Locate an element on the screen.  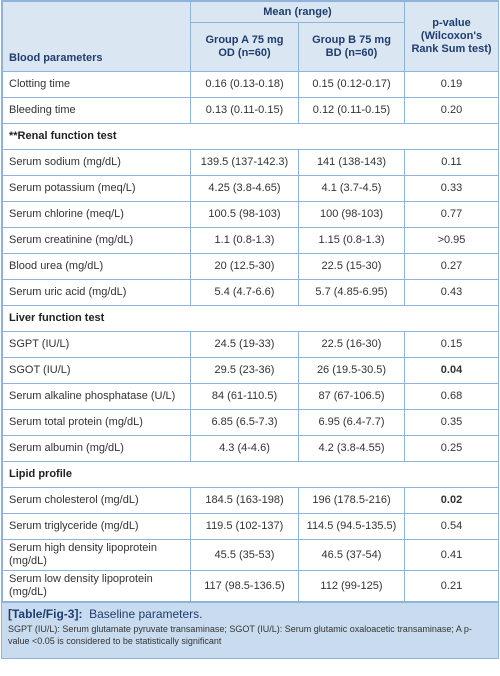
cell: 26 (19.5-30.5) is located at coordinates (351, 370).